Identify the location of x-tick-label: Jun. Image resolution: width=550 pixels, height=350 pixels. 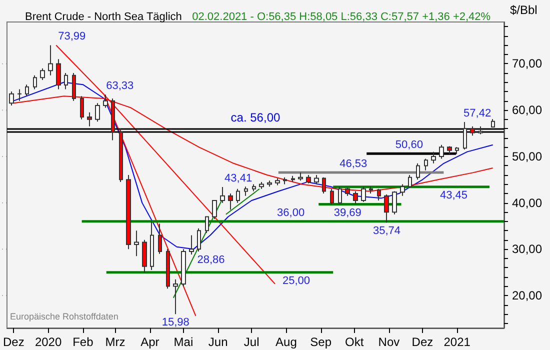
(218, 342).